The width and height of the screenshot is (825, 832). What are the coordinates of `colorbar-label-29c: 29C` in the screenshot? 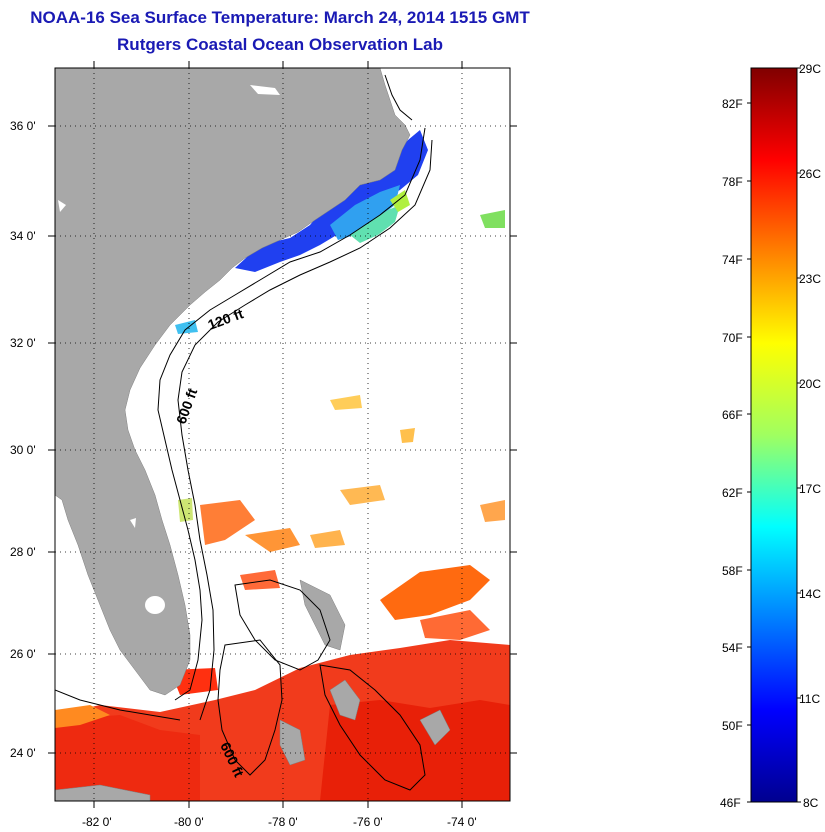 It's located at (810, 69).